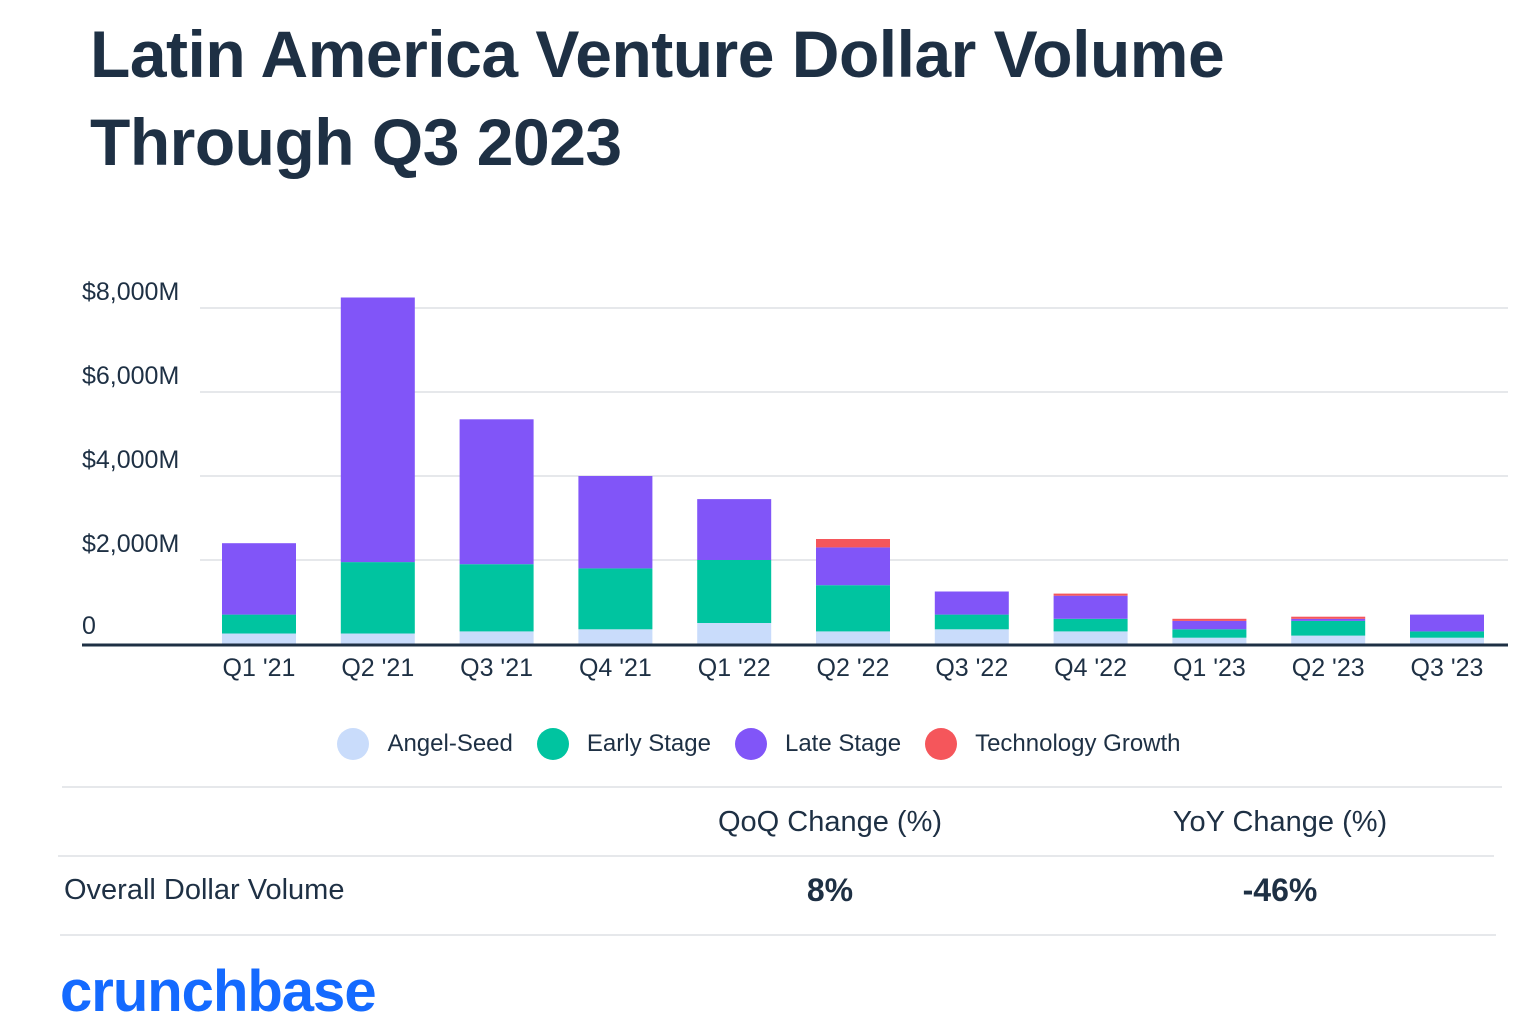 This screenshot has width=1518, height=1032. What do you see at coordinates (782, 787) in the screenshot?
I see `table-divider-top` at bounding box center [782, 787].